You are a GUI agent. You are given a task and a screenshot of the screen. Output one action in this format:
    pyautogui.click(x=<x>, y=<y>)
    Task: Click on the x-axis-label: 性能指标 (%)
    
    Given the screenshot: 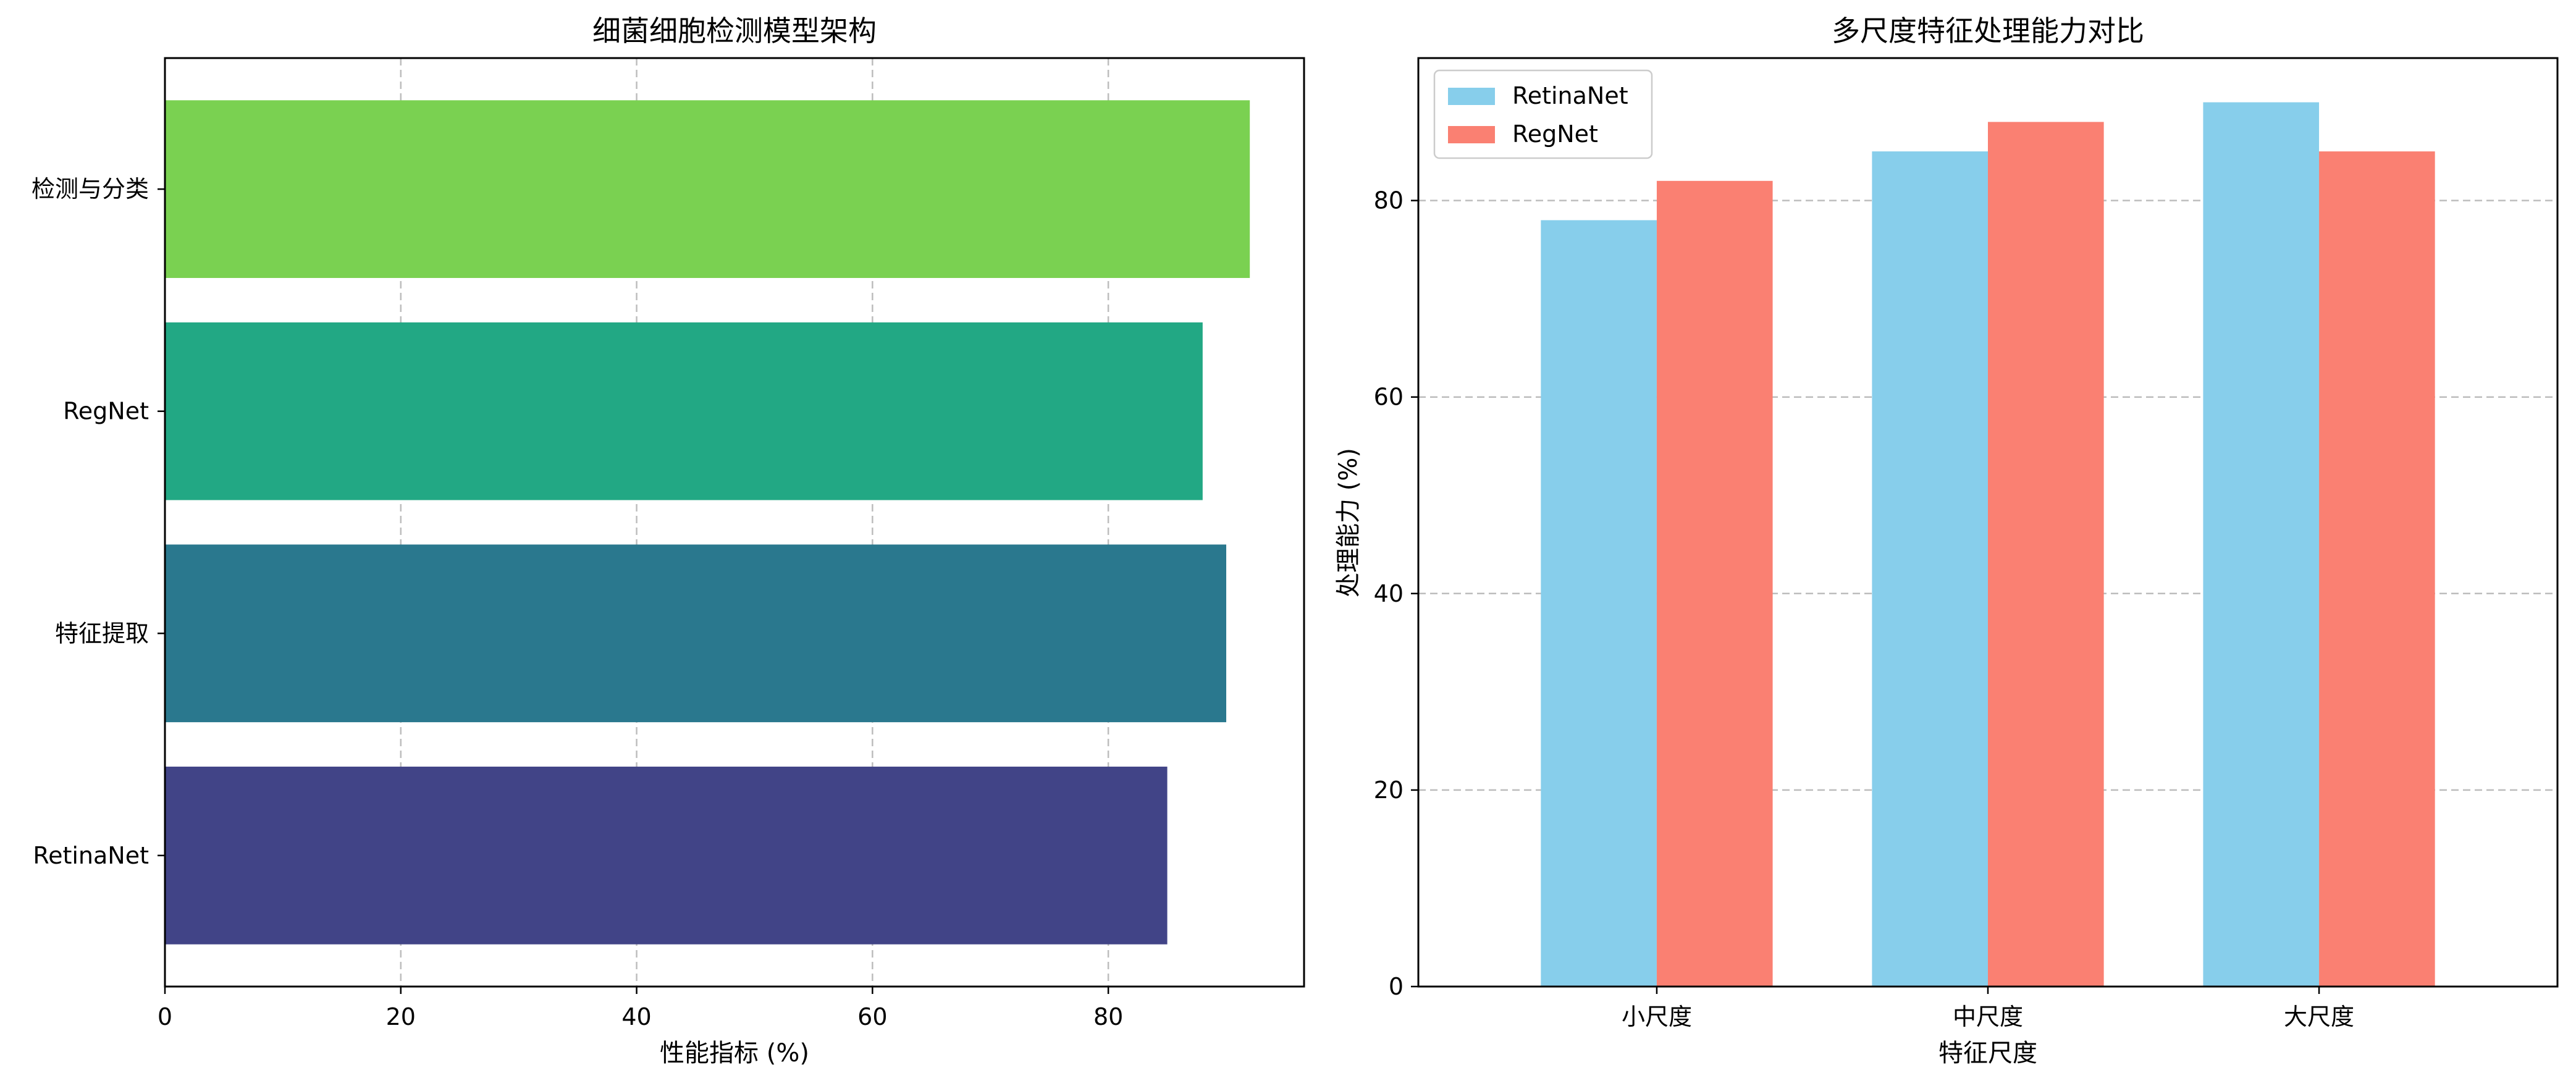 What is the action you would take?
    pyautogui.click(x=735, y=1053)
    